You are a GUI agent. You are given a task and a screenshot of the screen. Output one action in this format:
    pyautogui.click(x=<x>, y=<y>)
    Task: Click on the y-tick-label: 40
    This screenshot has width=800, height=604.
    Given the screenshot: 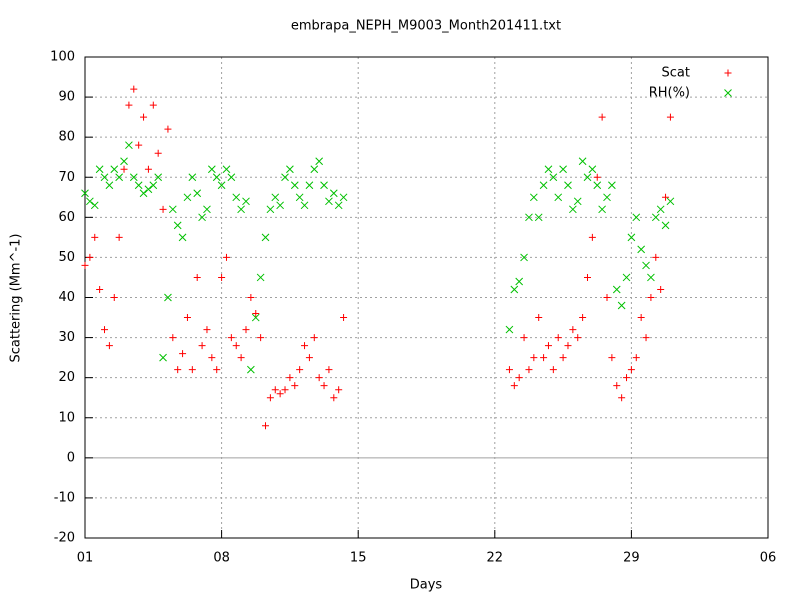 What is the action you would take?
    pyautogui.click(x=66, y=297)
    